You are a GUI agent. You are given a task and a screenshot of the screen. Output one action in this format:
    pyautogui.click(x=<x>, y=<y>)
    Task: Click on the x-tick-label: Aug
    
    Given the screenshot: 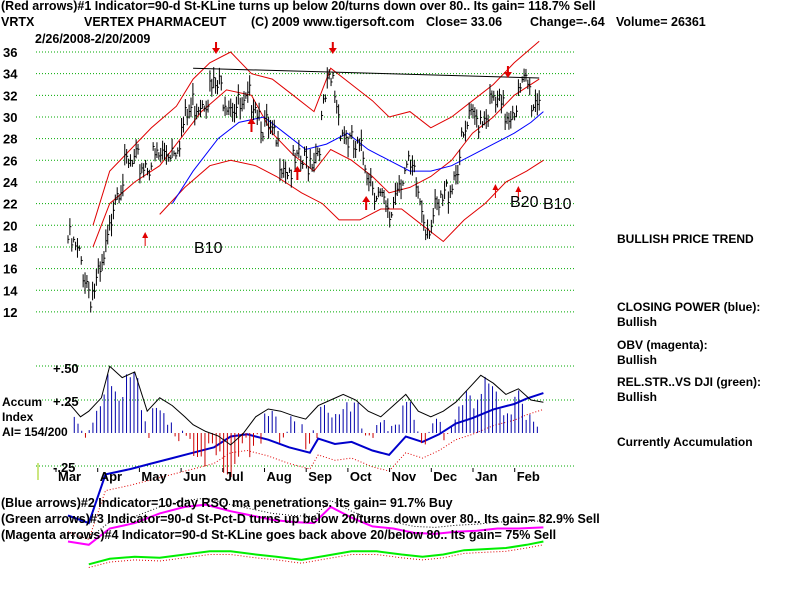 What is the action you would take?
    pyautogui.click(x=279, y=476)
    